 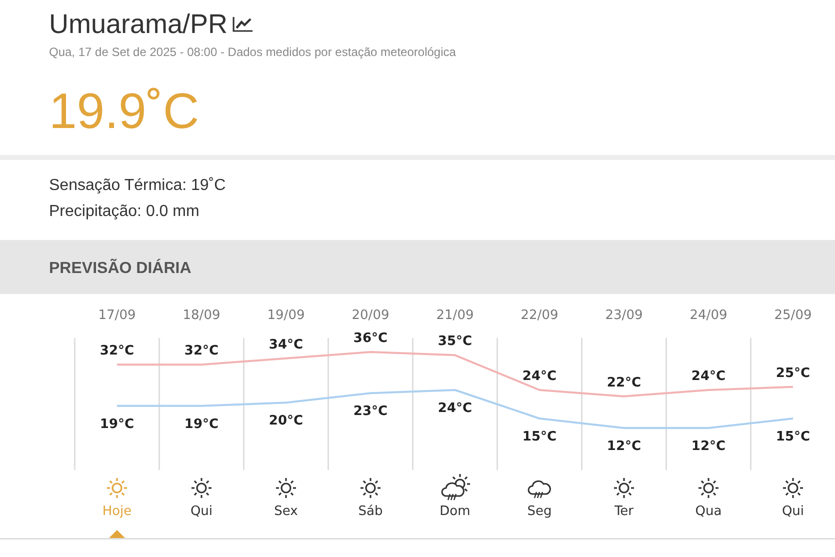 What do you see at coordinates (252, 52) in the screenshot?
I see `chart-subtitle: Qua, 17 de Set de 2025 - 08:00 - Dados medidos por estação meteorológica` at bounding box center [252, 52].